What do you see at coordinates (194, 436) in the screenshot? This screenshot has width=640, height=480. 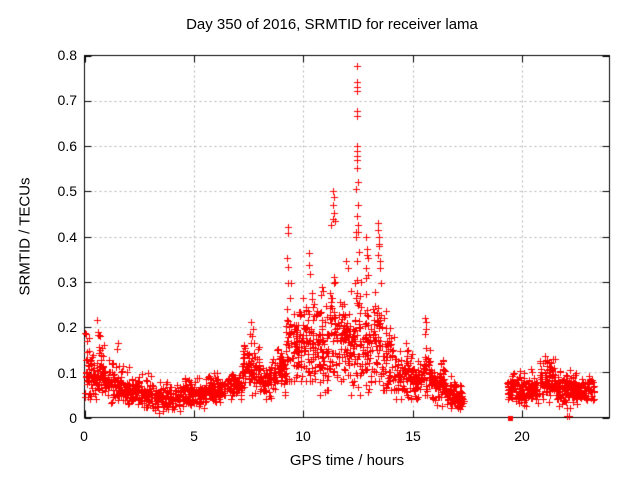 I see `x-tick-label: 5` at bounding box center [194, 436].